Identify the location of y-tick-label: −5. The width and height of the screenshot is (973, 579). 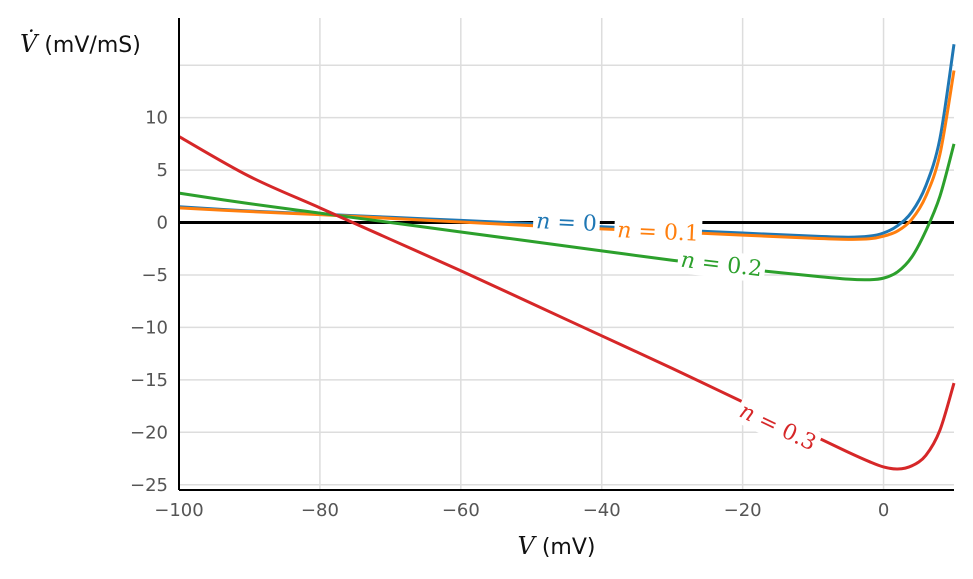
(154, 275).